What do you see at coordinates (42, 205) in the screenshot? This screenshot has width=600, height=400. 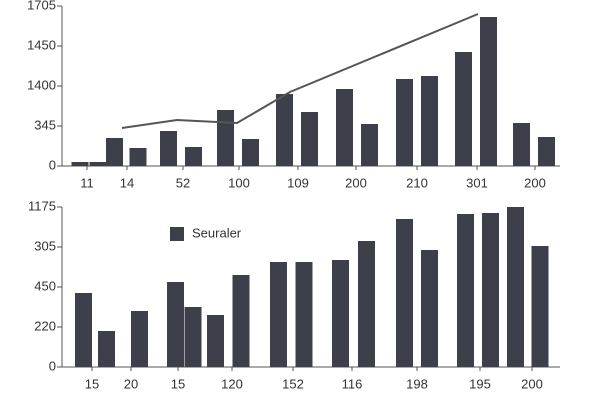 I see `y-tick-label: 1175` at bounding box center [42, 205].